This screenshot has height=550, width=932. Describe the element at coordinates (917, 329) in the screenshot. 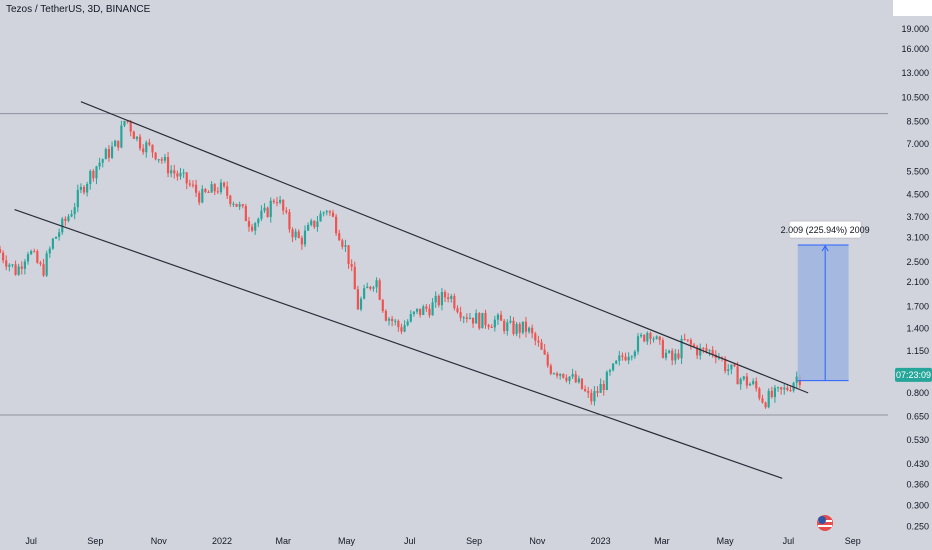

I see `y-tick-label: 1.400` at that location.